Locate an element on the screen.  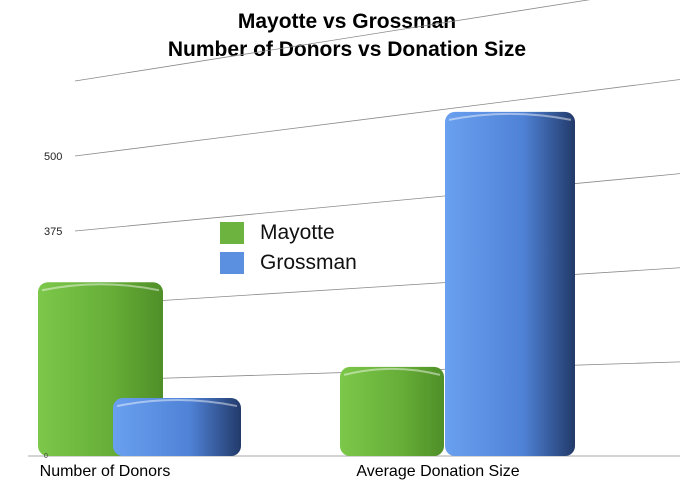
legend-label-grossman: Grossman is located at coordinates (308, 262).